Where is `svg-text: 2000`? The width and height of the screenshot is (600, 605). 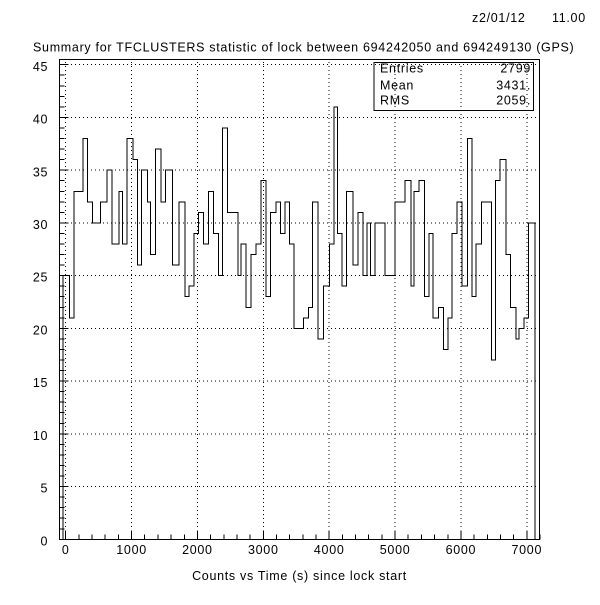 svg-text: 2000 is located at coordinates (197, 550).